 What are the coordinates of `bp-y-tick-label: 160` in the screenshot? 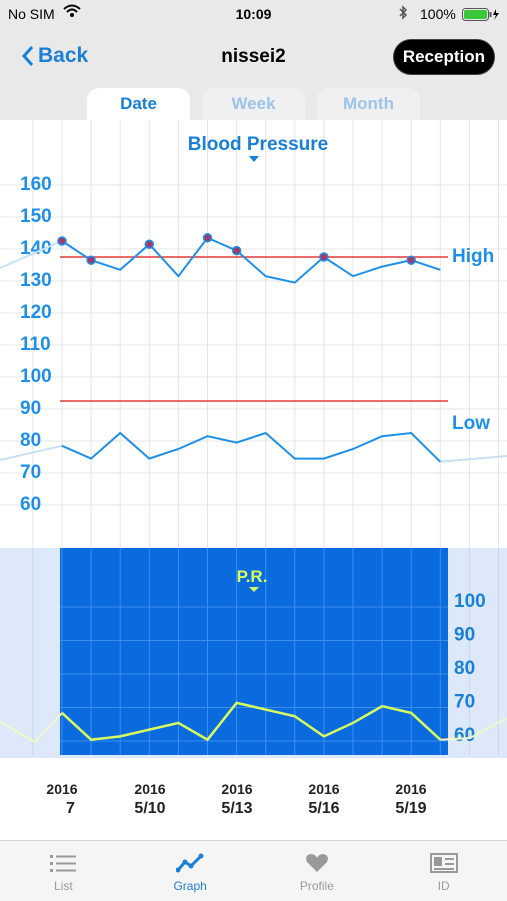 It's located at (36, 184).